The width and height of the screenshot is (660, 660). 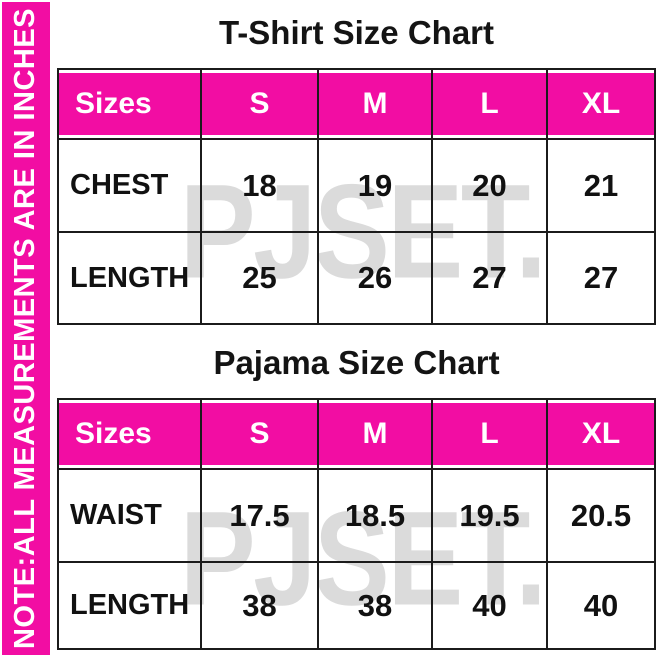 I want to click on pajama-row-length-label: LENGTH, so click(x=130, y=605).